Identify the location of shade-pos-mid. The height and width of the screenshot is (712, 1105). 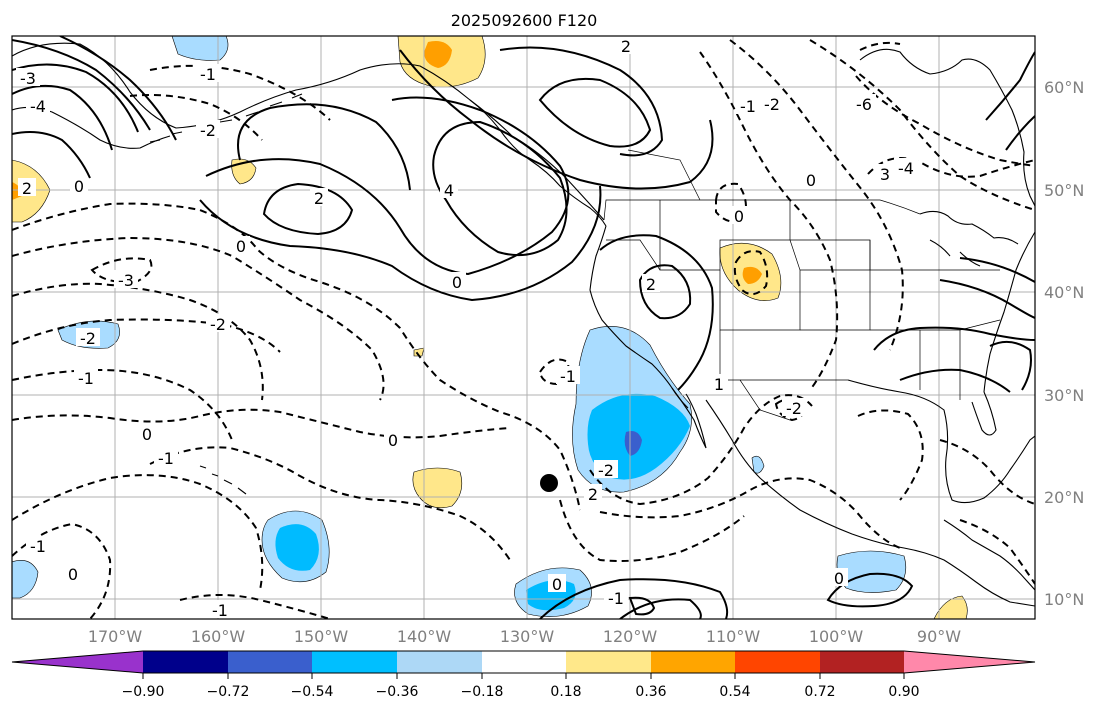
(752, 275).